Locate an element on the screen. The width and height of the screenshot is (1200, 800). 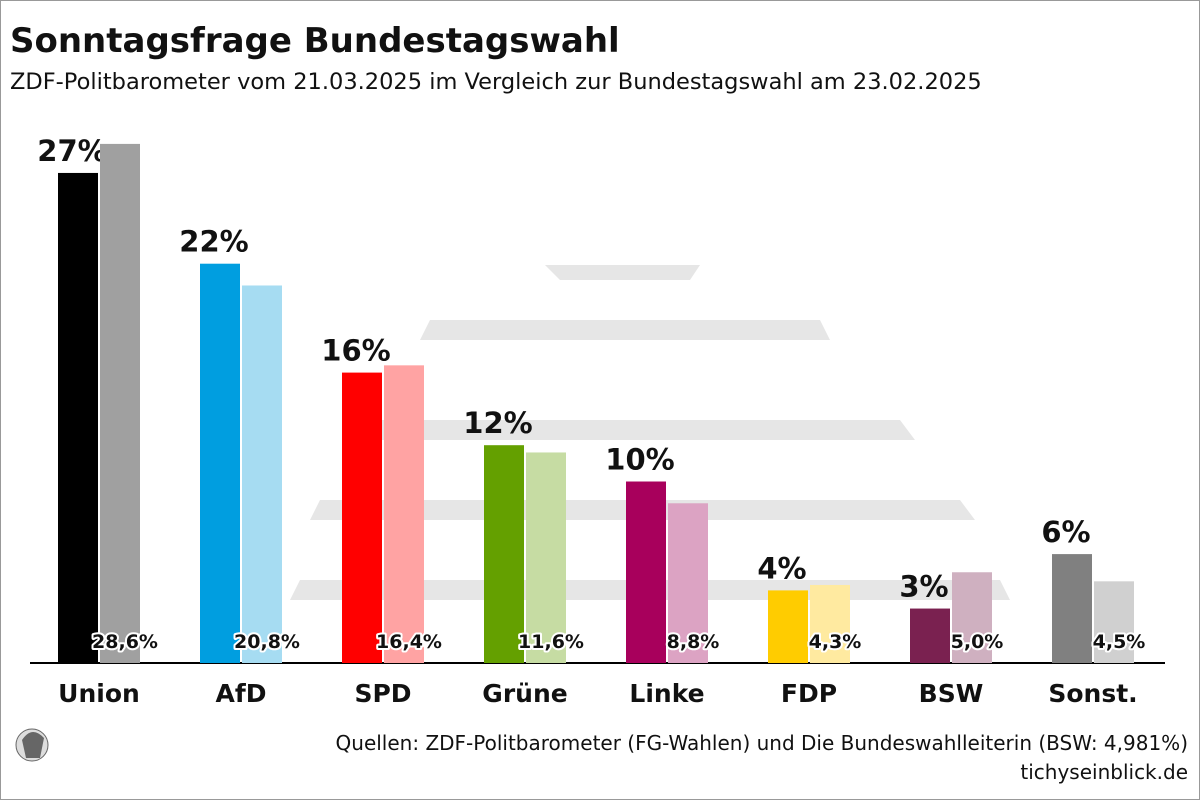
election-label: 4,3% is located at coordinates (835, 642).